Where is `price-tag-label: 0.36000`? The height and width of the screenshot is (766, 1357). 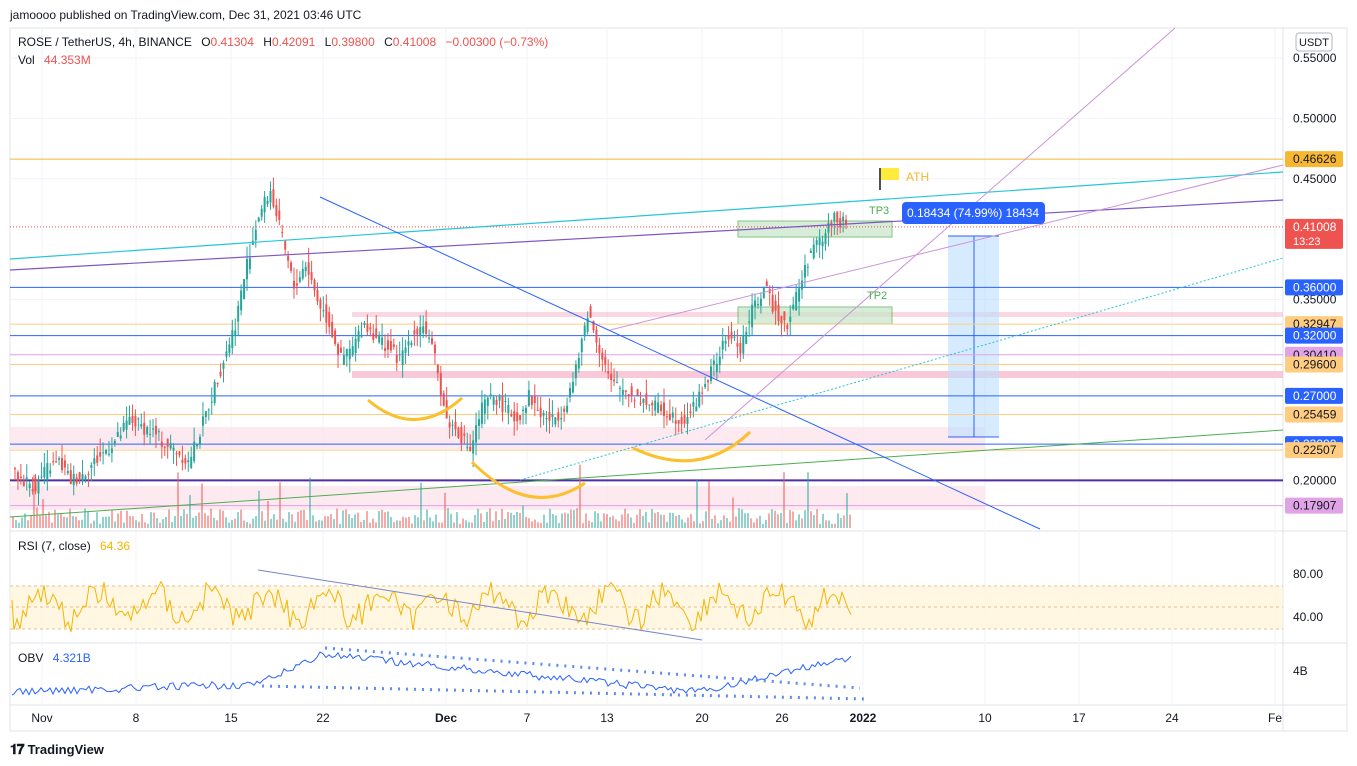
price-tag-label: 0.36000 is located at coordinates (1315, 287).